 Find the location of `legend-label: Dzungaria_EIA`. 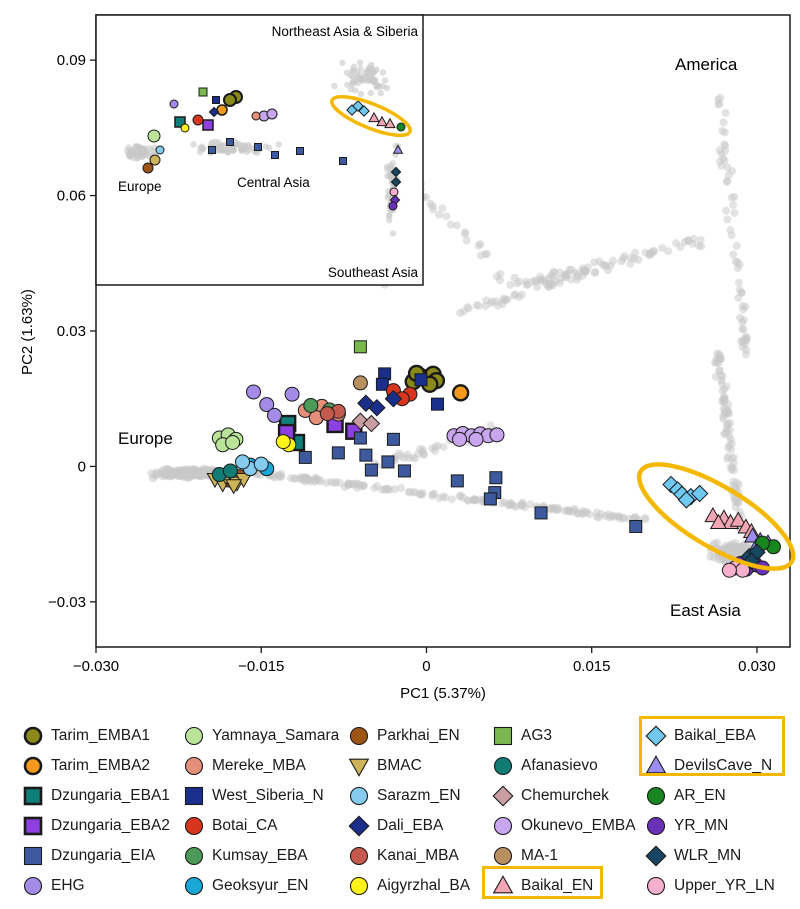

legend-label: Dzungaria_EIA is located at coordinates (103, 855).